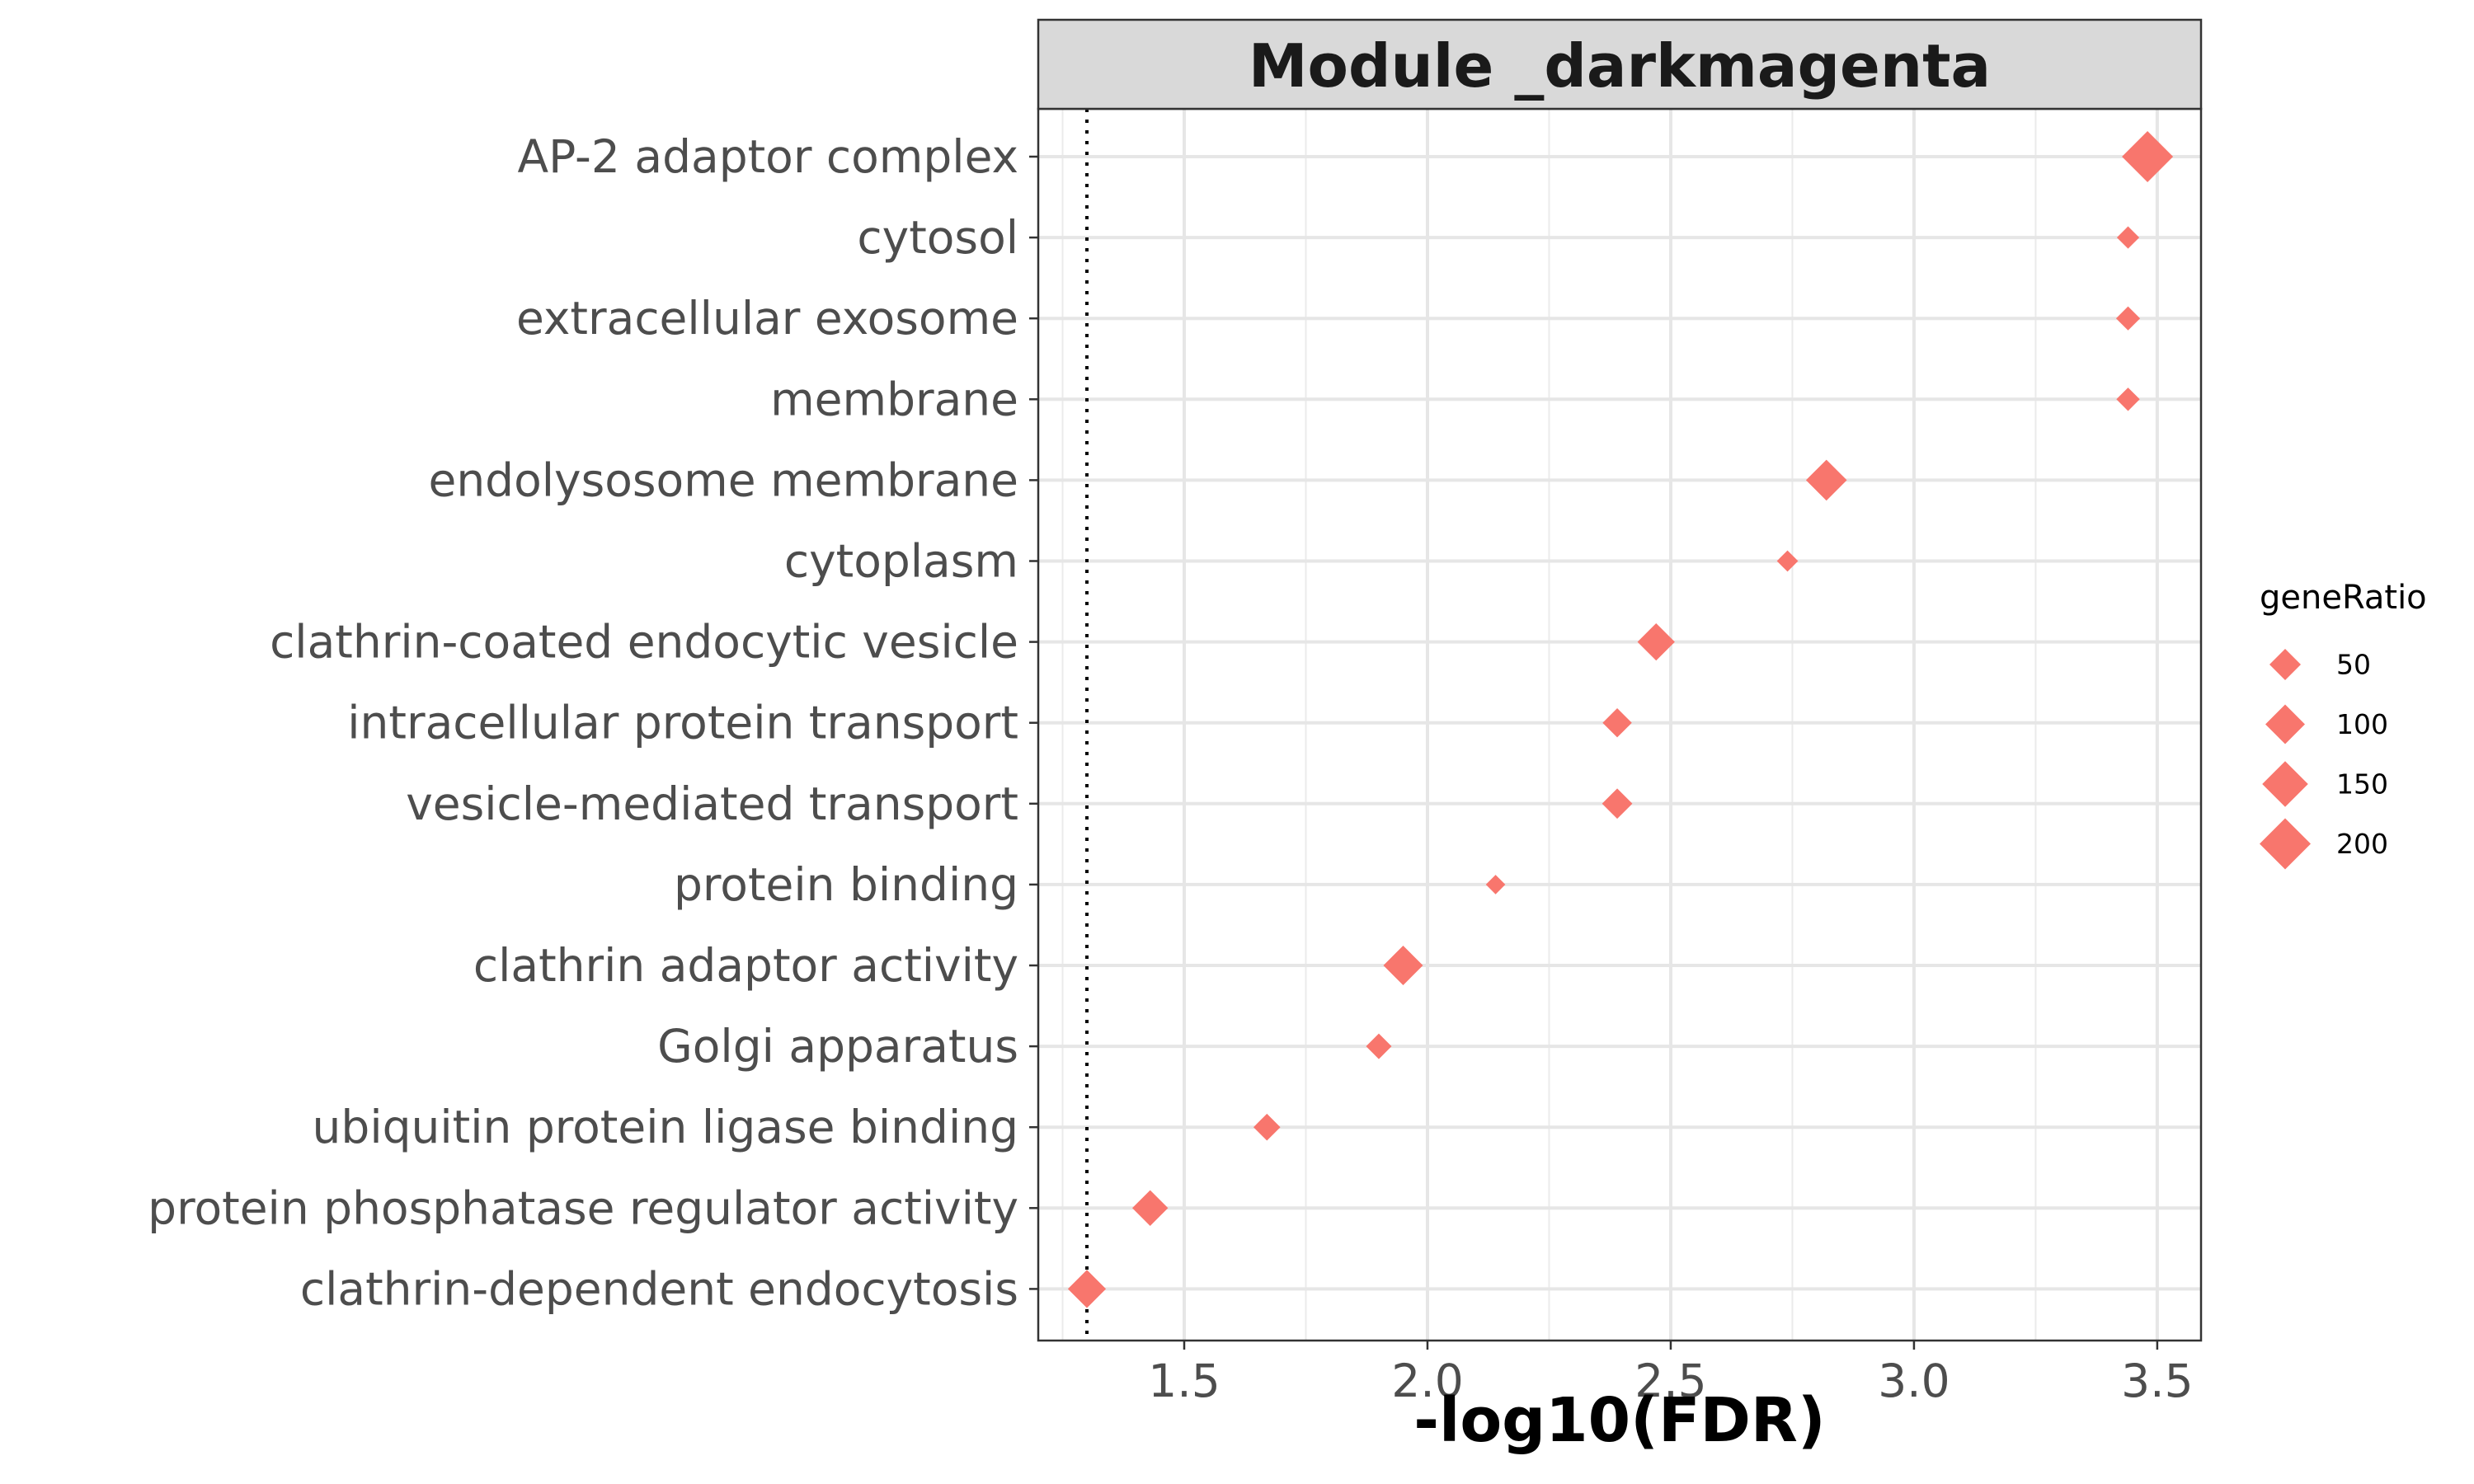 The width and height of the screenshot is (2474, 1484). I want to click on y-tick-label: vesicle-mediated transport, so click(712, 803).